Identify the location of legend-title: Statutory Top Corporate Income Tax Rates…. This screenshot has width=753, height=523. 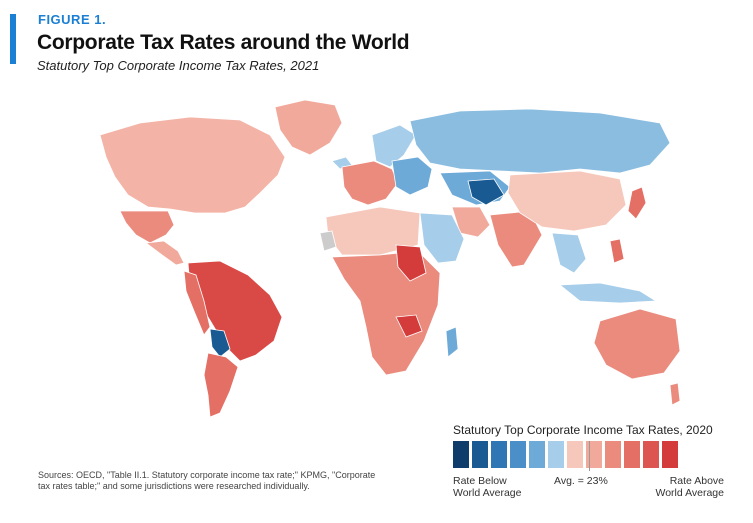
(583, 430).